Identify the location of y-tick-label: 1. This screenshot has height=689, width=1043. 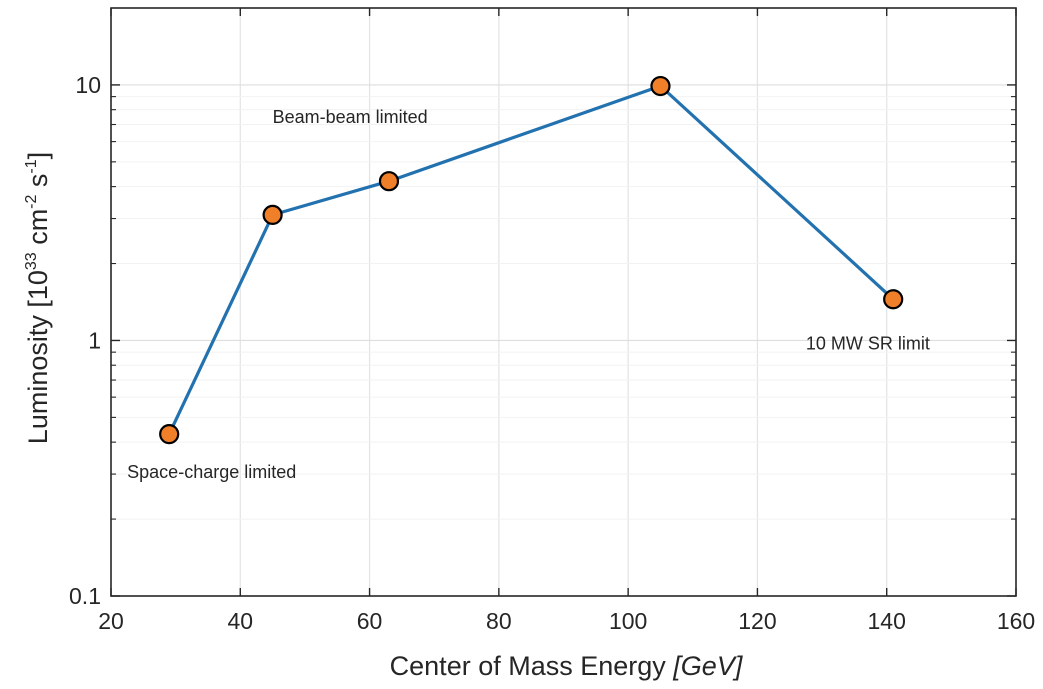
(94, 340).